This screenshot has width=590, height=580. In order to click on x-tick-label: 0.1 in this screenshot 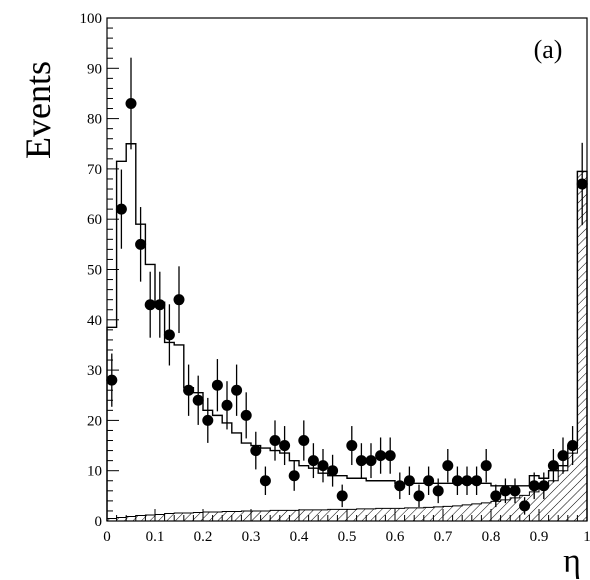, I will do `click(155, 537)`.